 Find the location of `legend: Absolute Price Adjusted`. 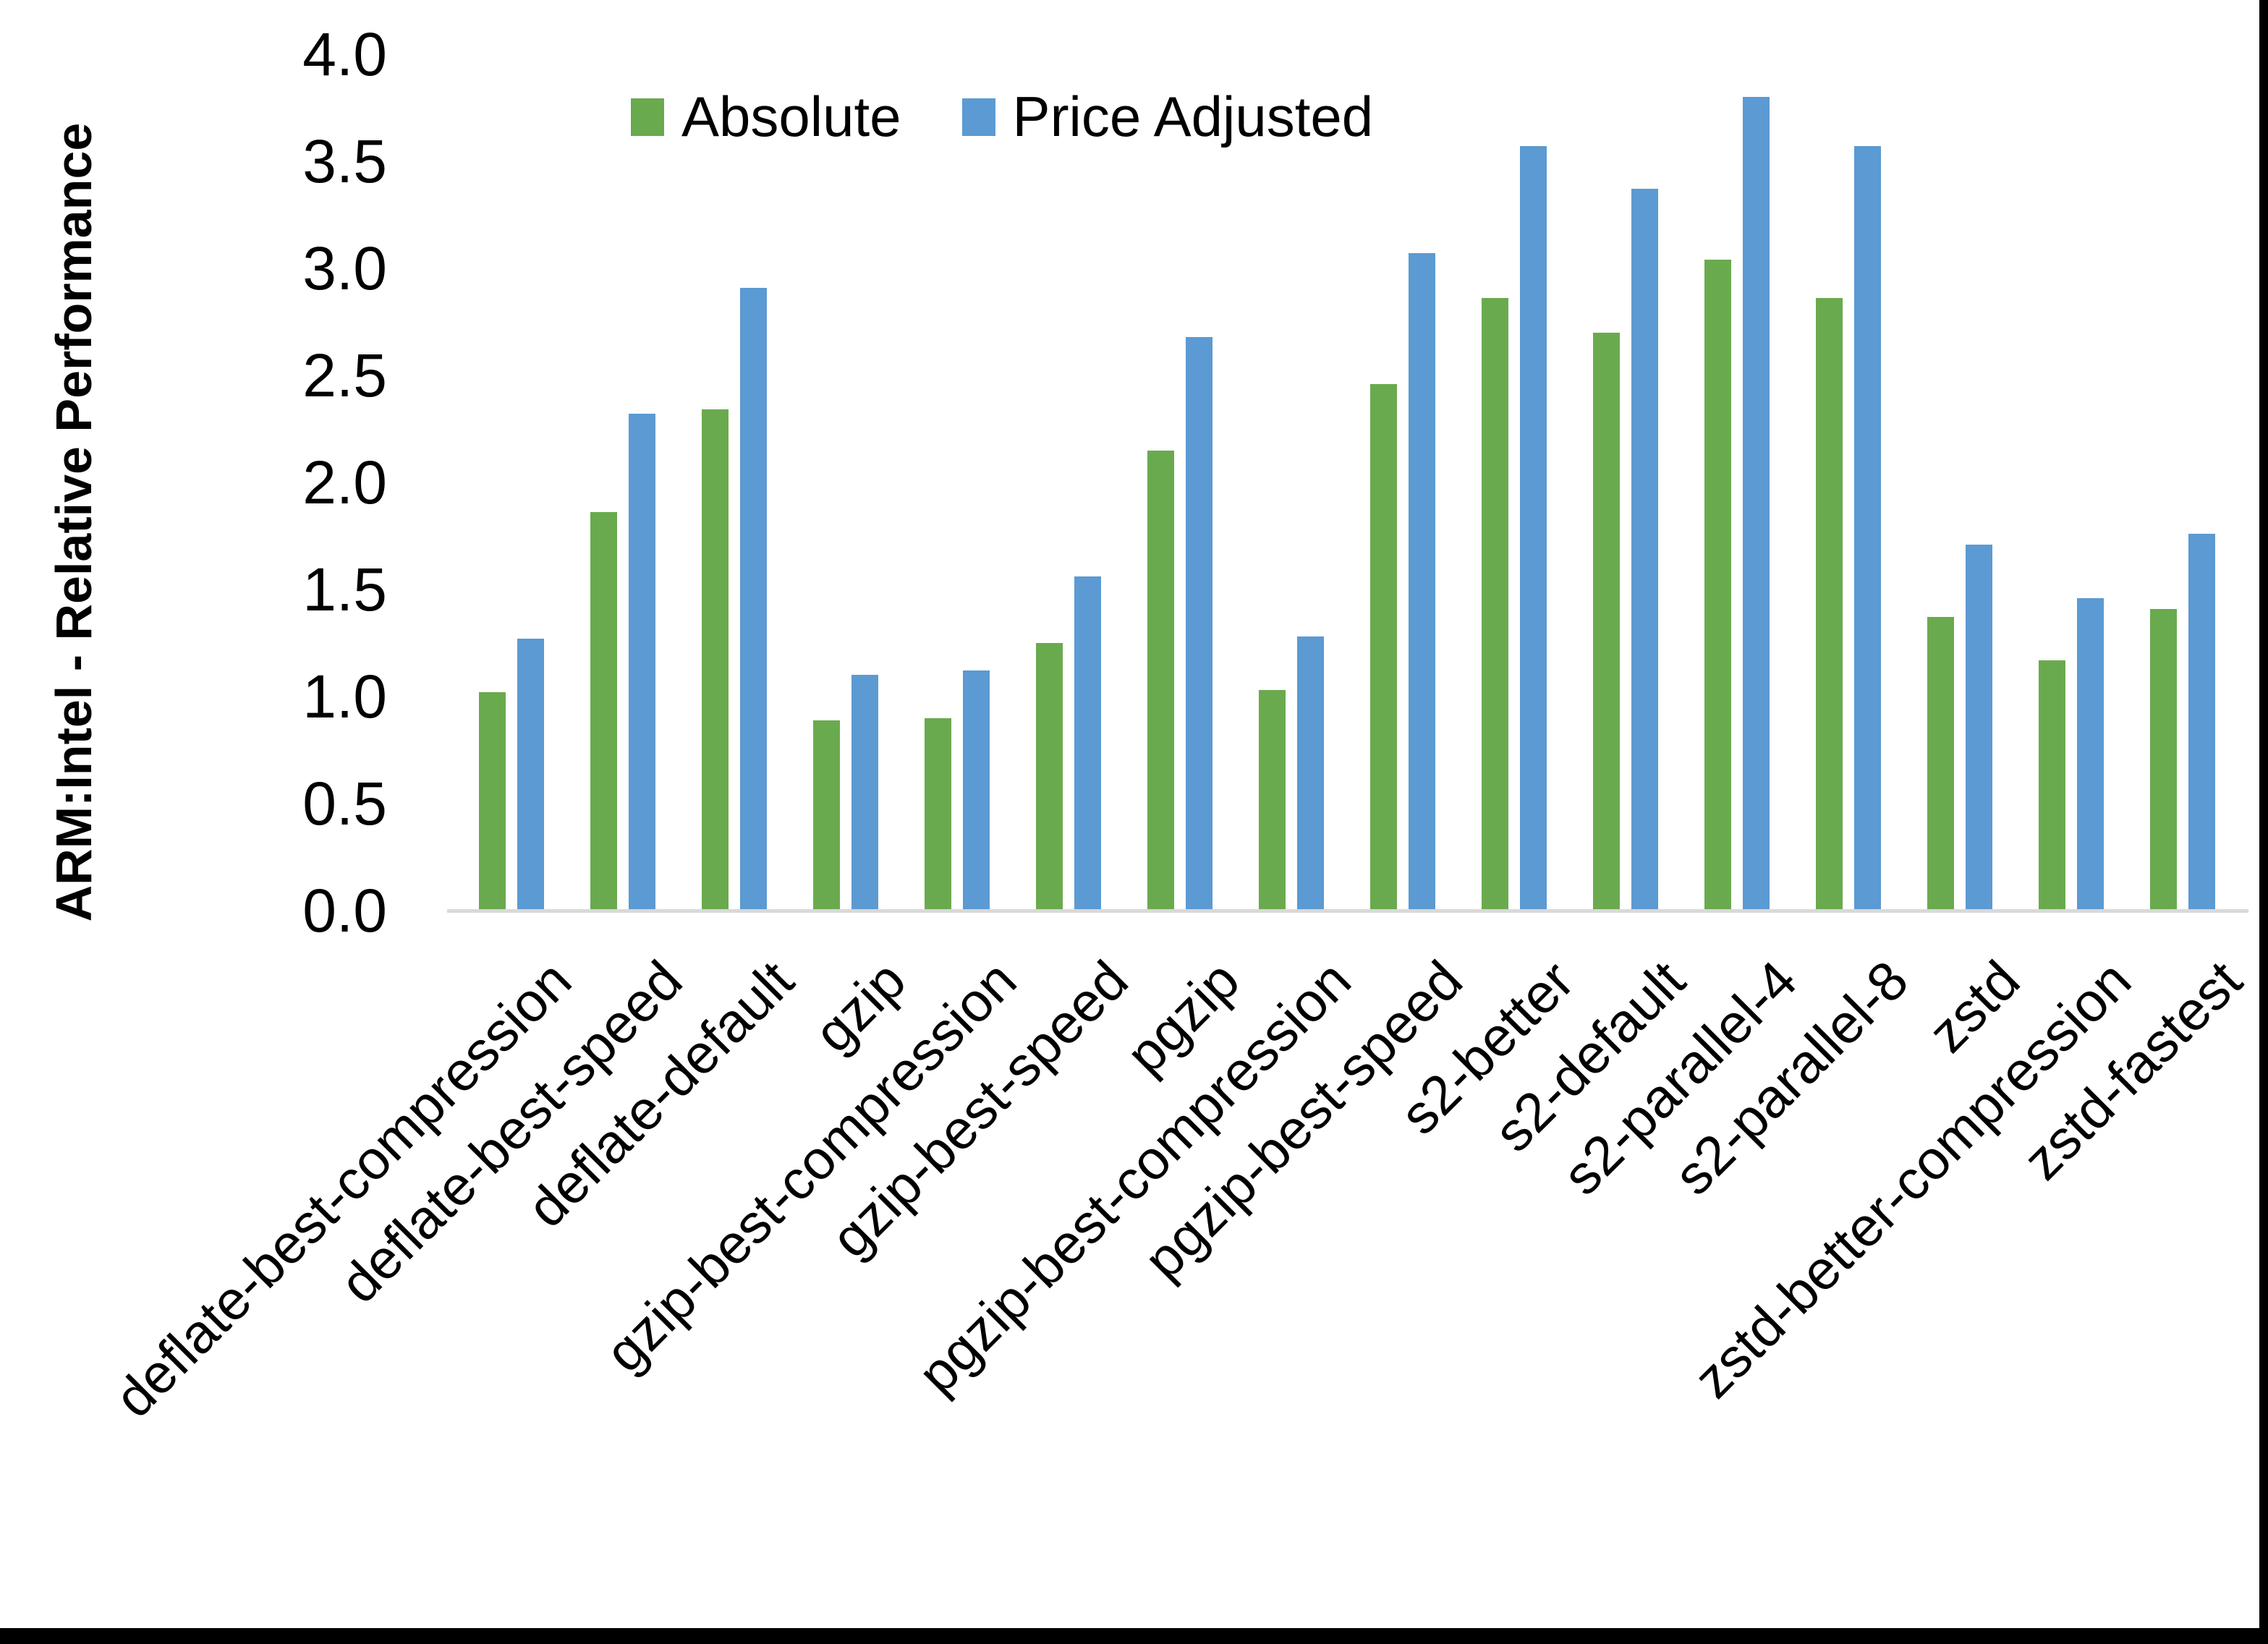

legend: Absolute Price Adjusted is located at coordinates (1002, 117).